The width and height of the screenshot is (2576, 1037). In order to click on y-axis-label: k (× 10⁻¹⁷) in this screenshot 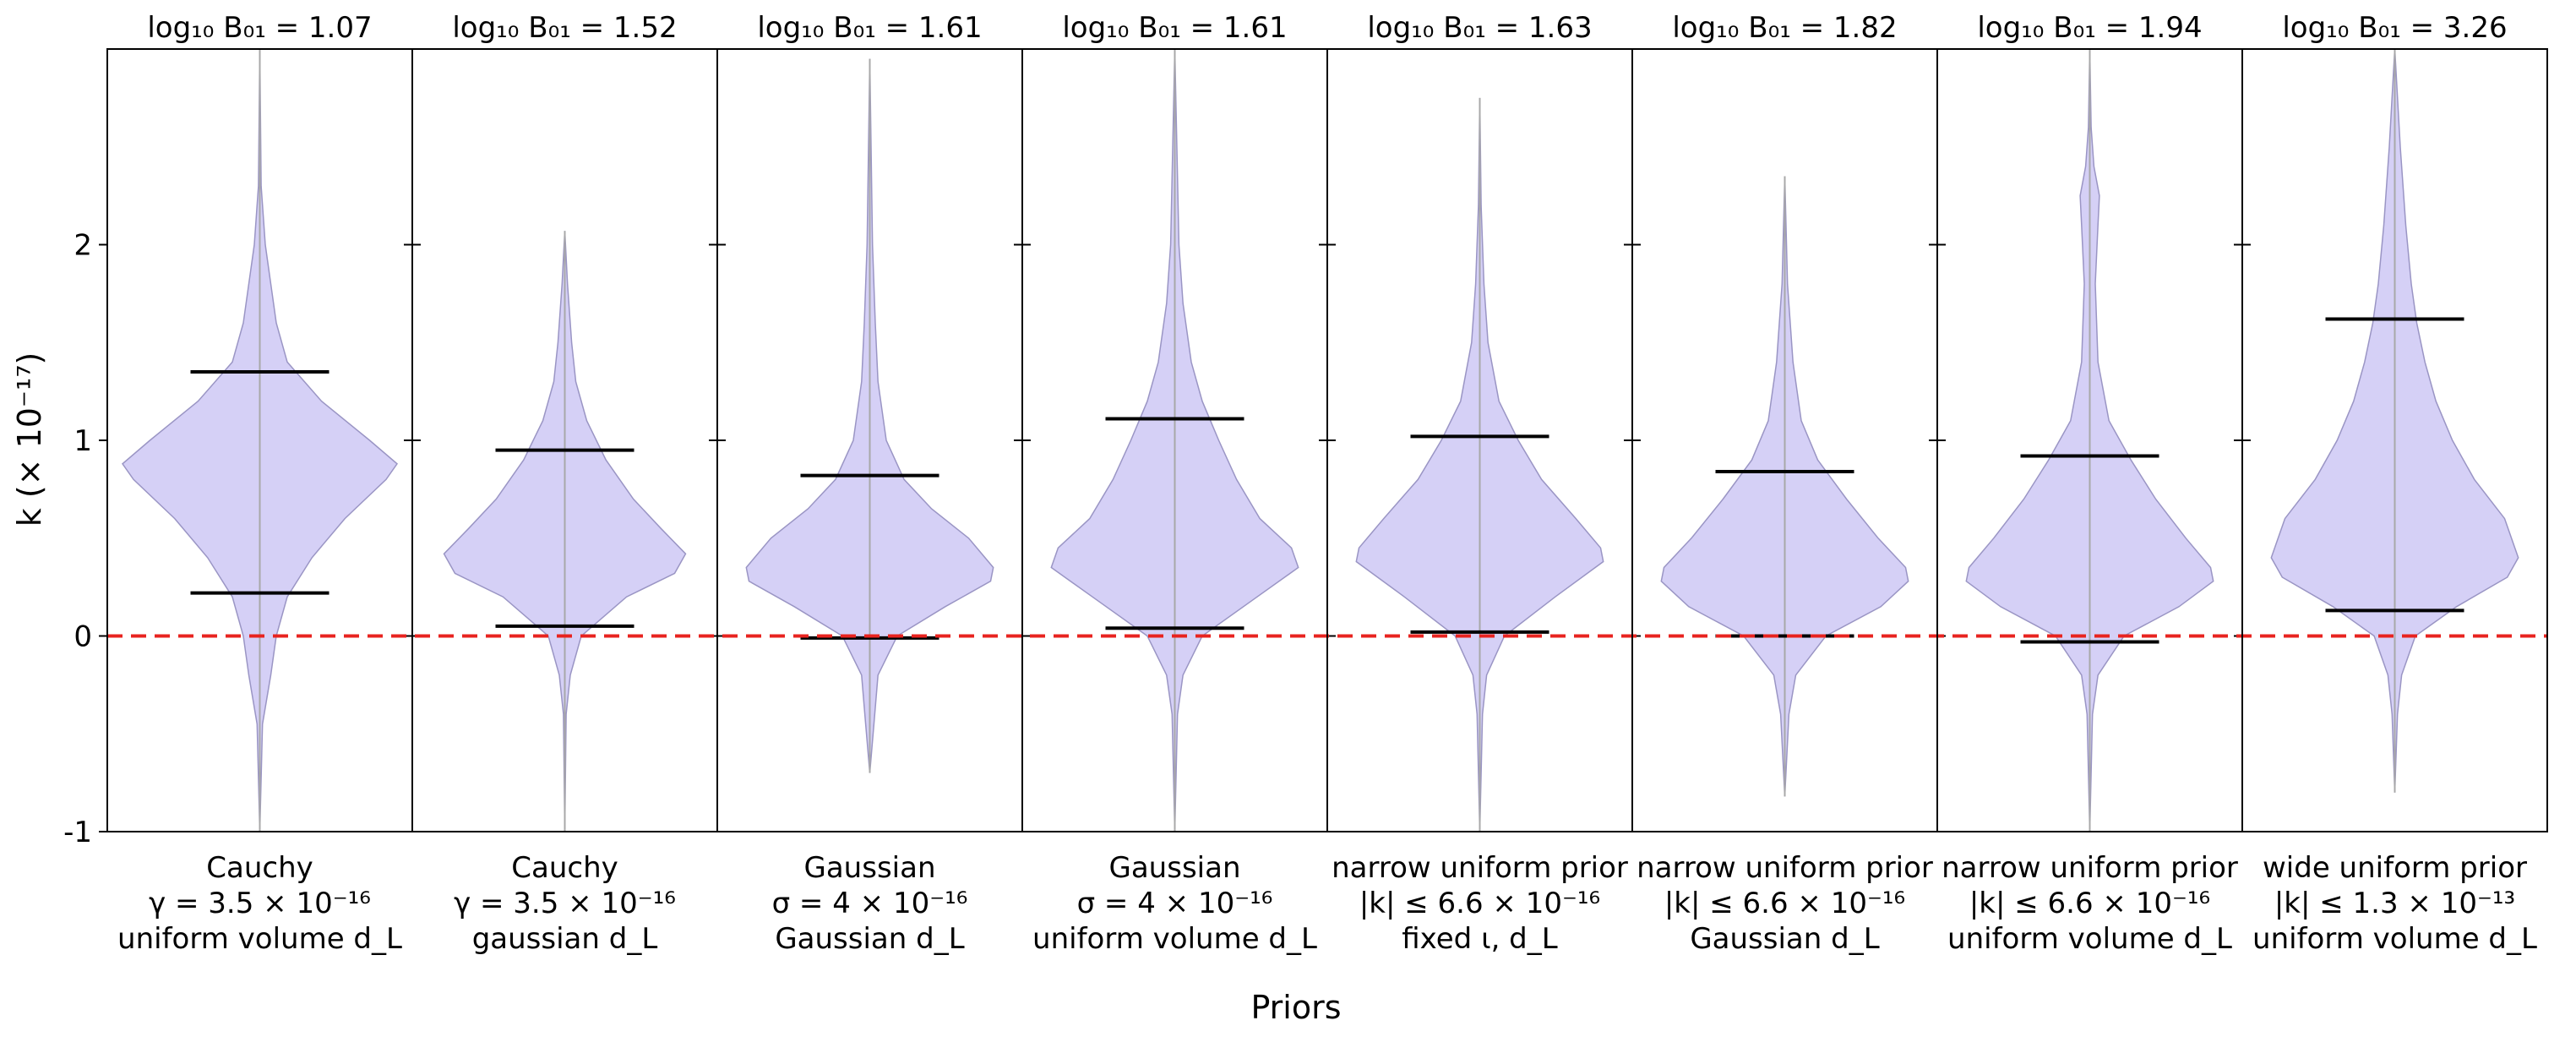, I will do `click(29, 439)`.